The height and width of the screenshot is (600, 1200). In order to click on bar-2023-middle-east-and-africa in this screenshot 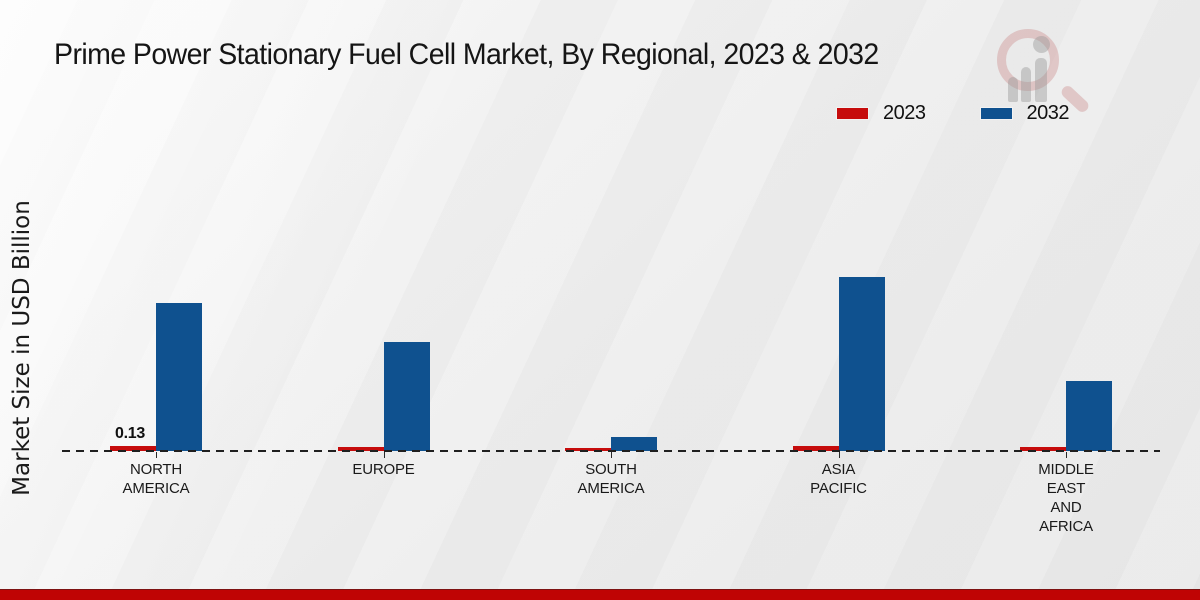, I will do `click(1043, 449)`.